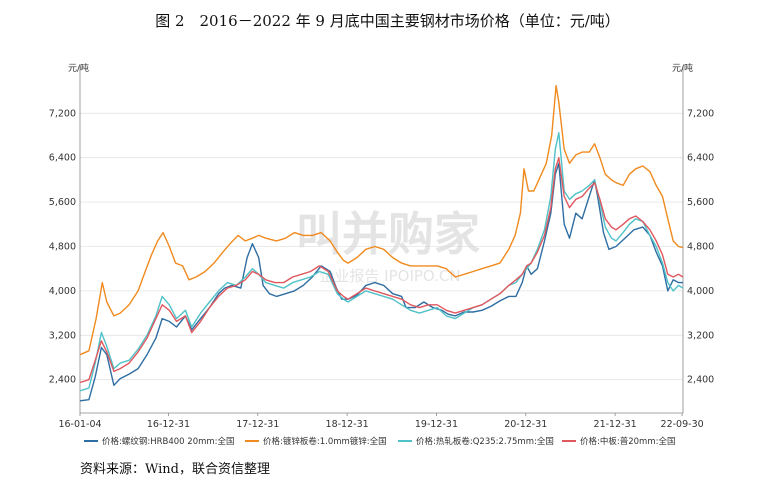 This screenshot has width=775, height=485. I want to click on watermark: 叫并购家 企业报告 IPOIPO.CN, so click(388, 246).